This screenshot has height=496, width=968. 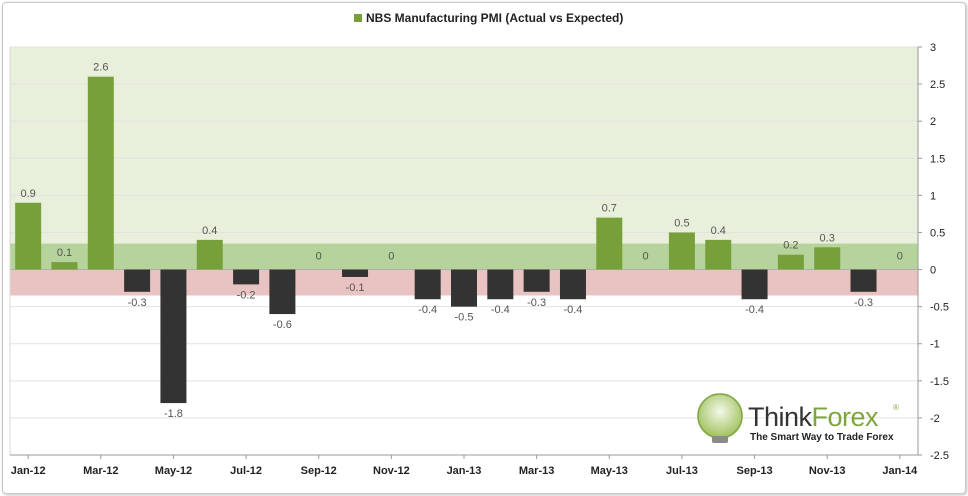 What do you see at coordinates (391, 471) in the screenshot?
I see `x-tick-label-Nov-12: Nov-12` at bounding box center [391, 471].